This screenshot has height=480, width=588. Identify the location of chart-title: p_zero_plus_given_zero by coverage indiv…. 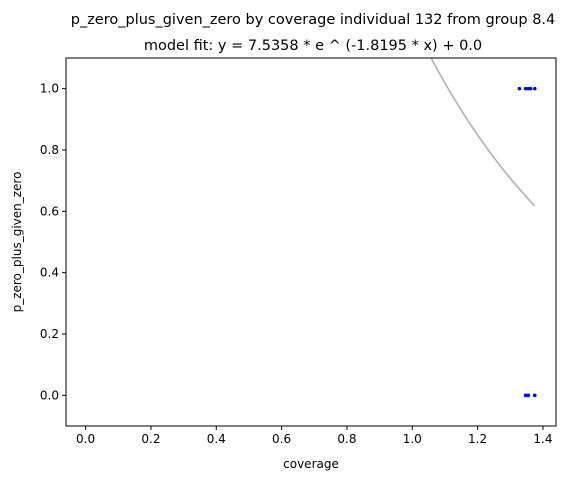
(313, 20).